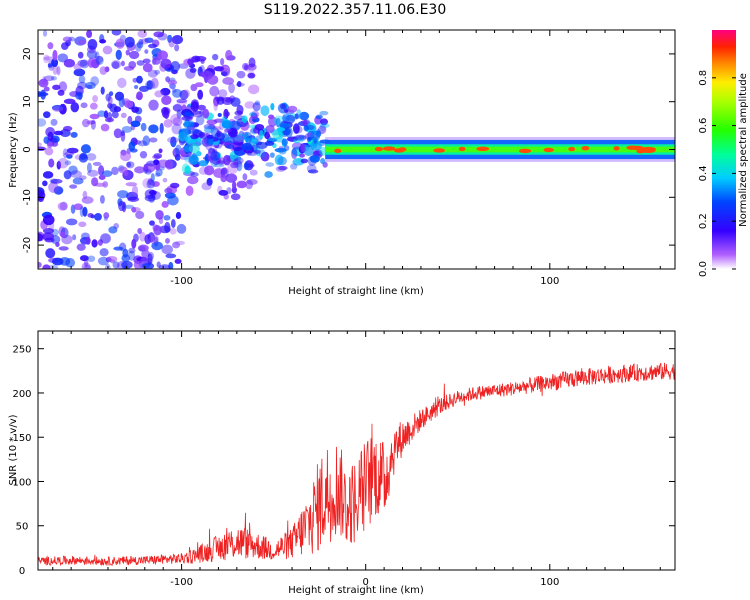  What do you see at coordinates (703, 126) in the screenshot?
I see `colorbar-tick-label: 0.6` at bounding box center [703, 126].